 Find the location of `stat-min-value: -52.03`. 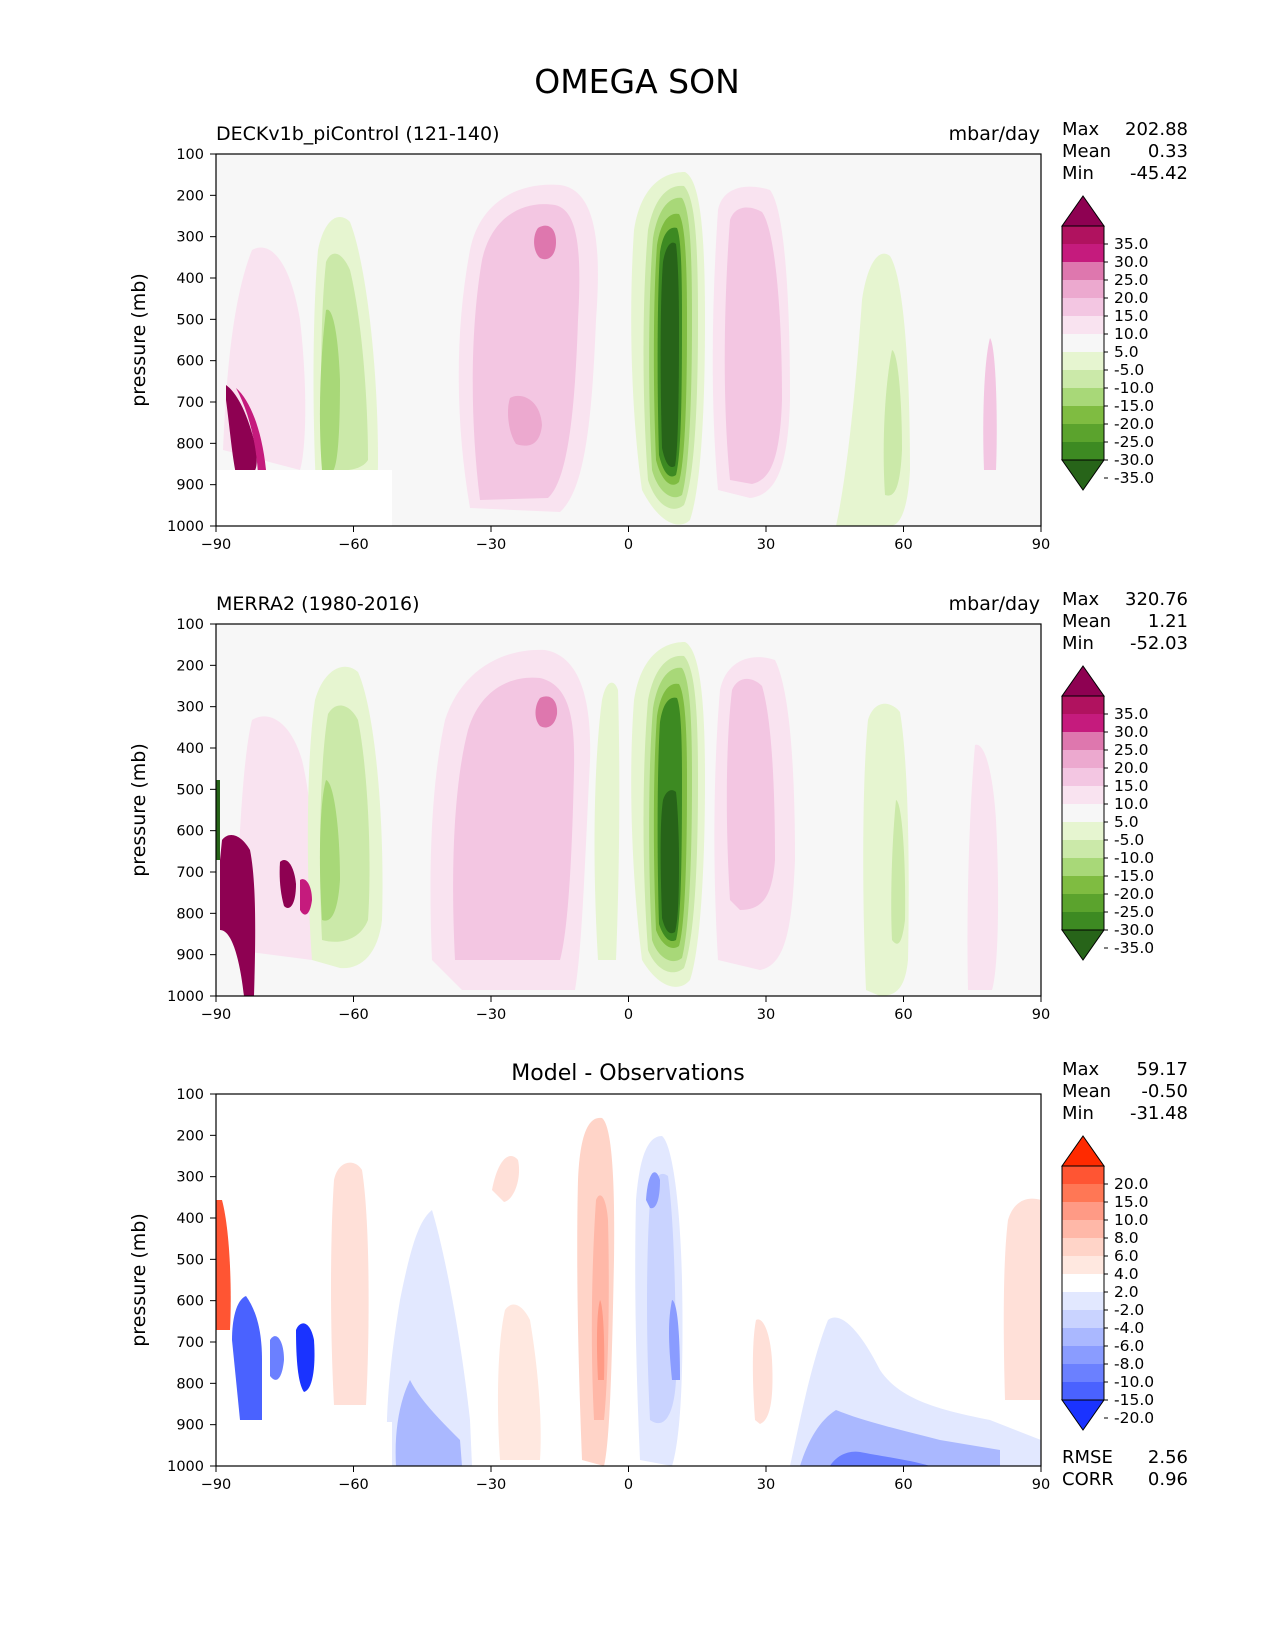

stat-min-value: -52.03 is located at coordinates (1159, 643).